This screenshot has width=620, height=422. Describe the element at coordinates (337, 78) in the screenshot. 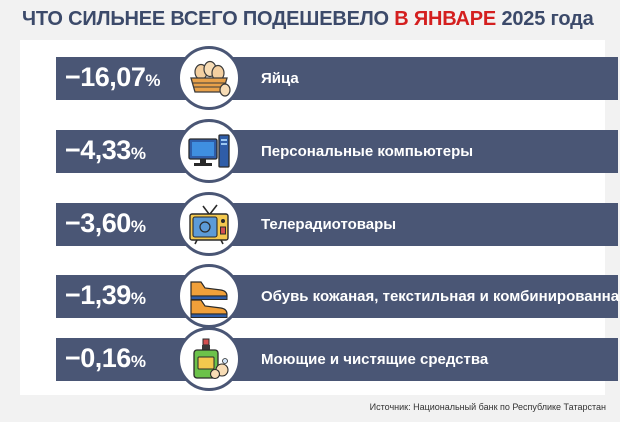

I see `bar-row-eggs: −16,07% Яйца` at that location.